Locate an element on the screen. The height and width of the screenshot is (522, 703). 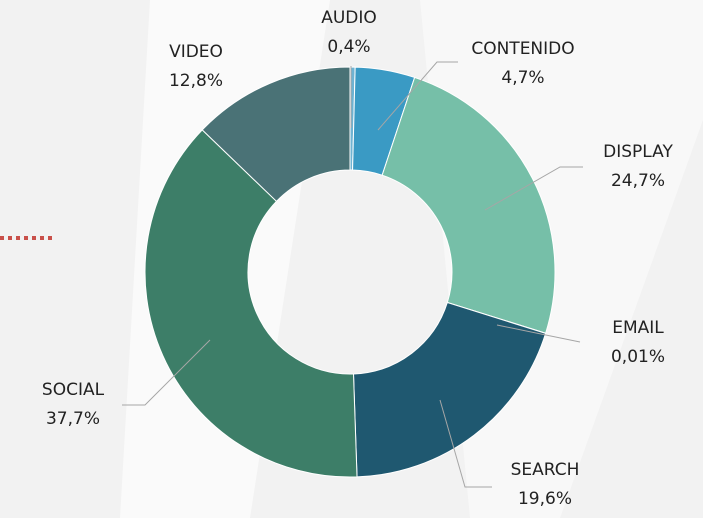
value-label: 0,4% is located at coordinates (348, 47).